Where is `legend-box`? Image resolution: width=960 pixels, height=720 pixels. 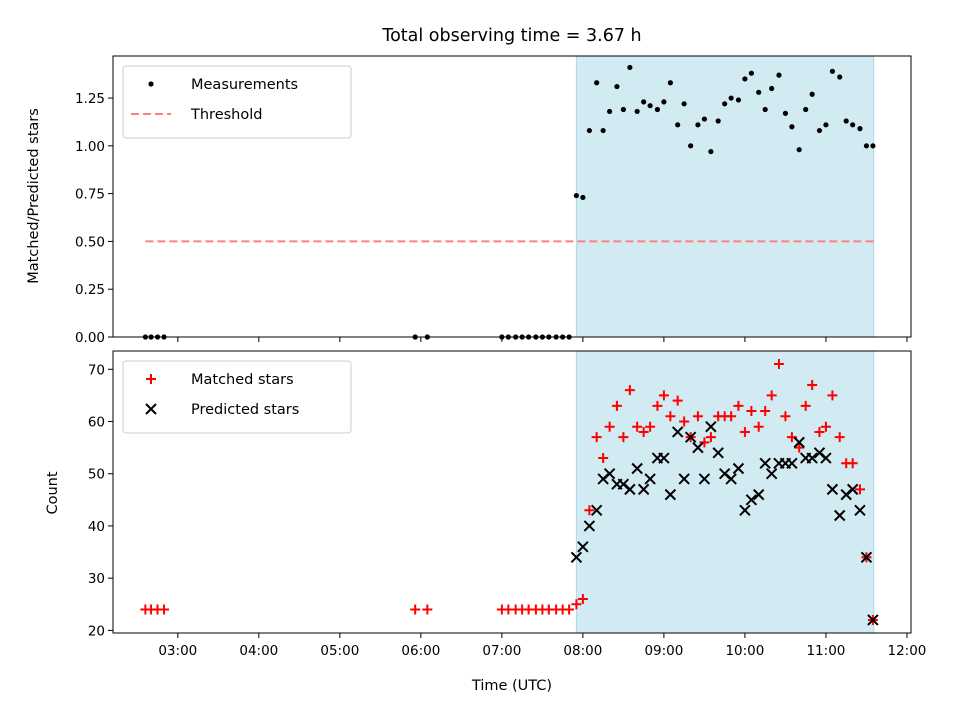 legend-box is located at coordinates (237, 397).